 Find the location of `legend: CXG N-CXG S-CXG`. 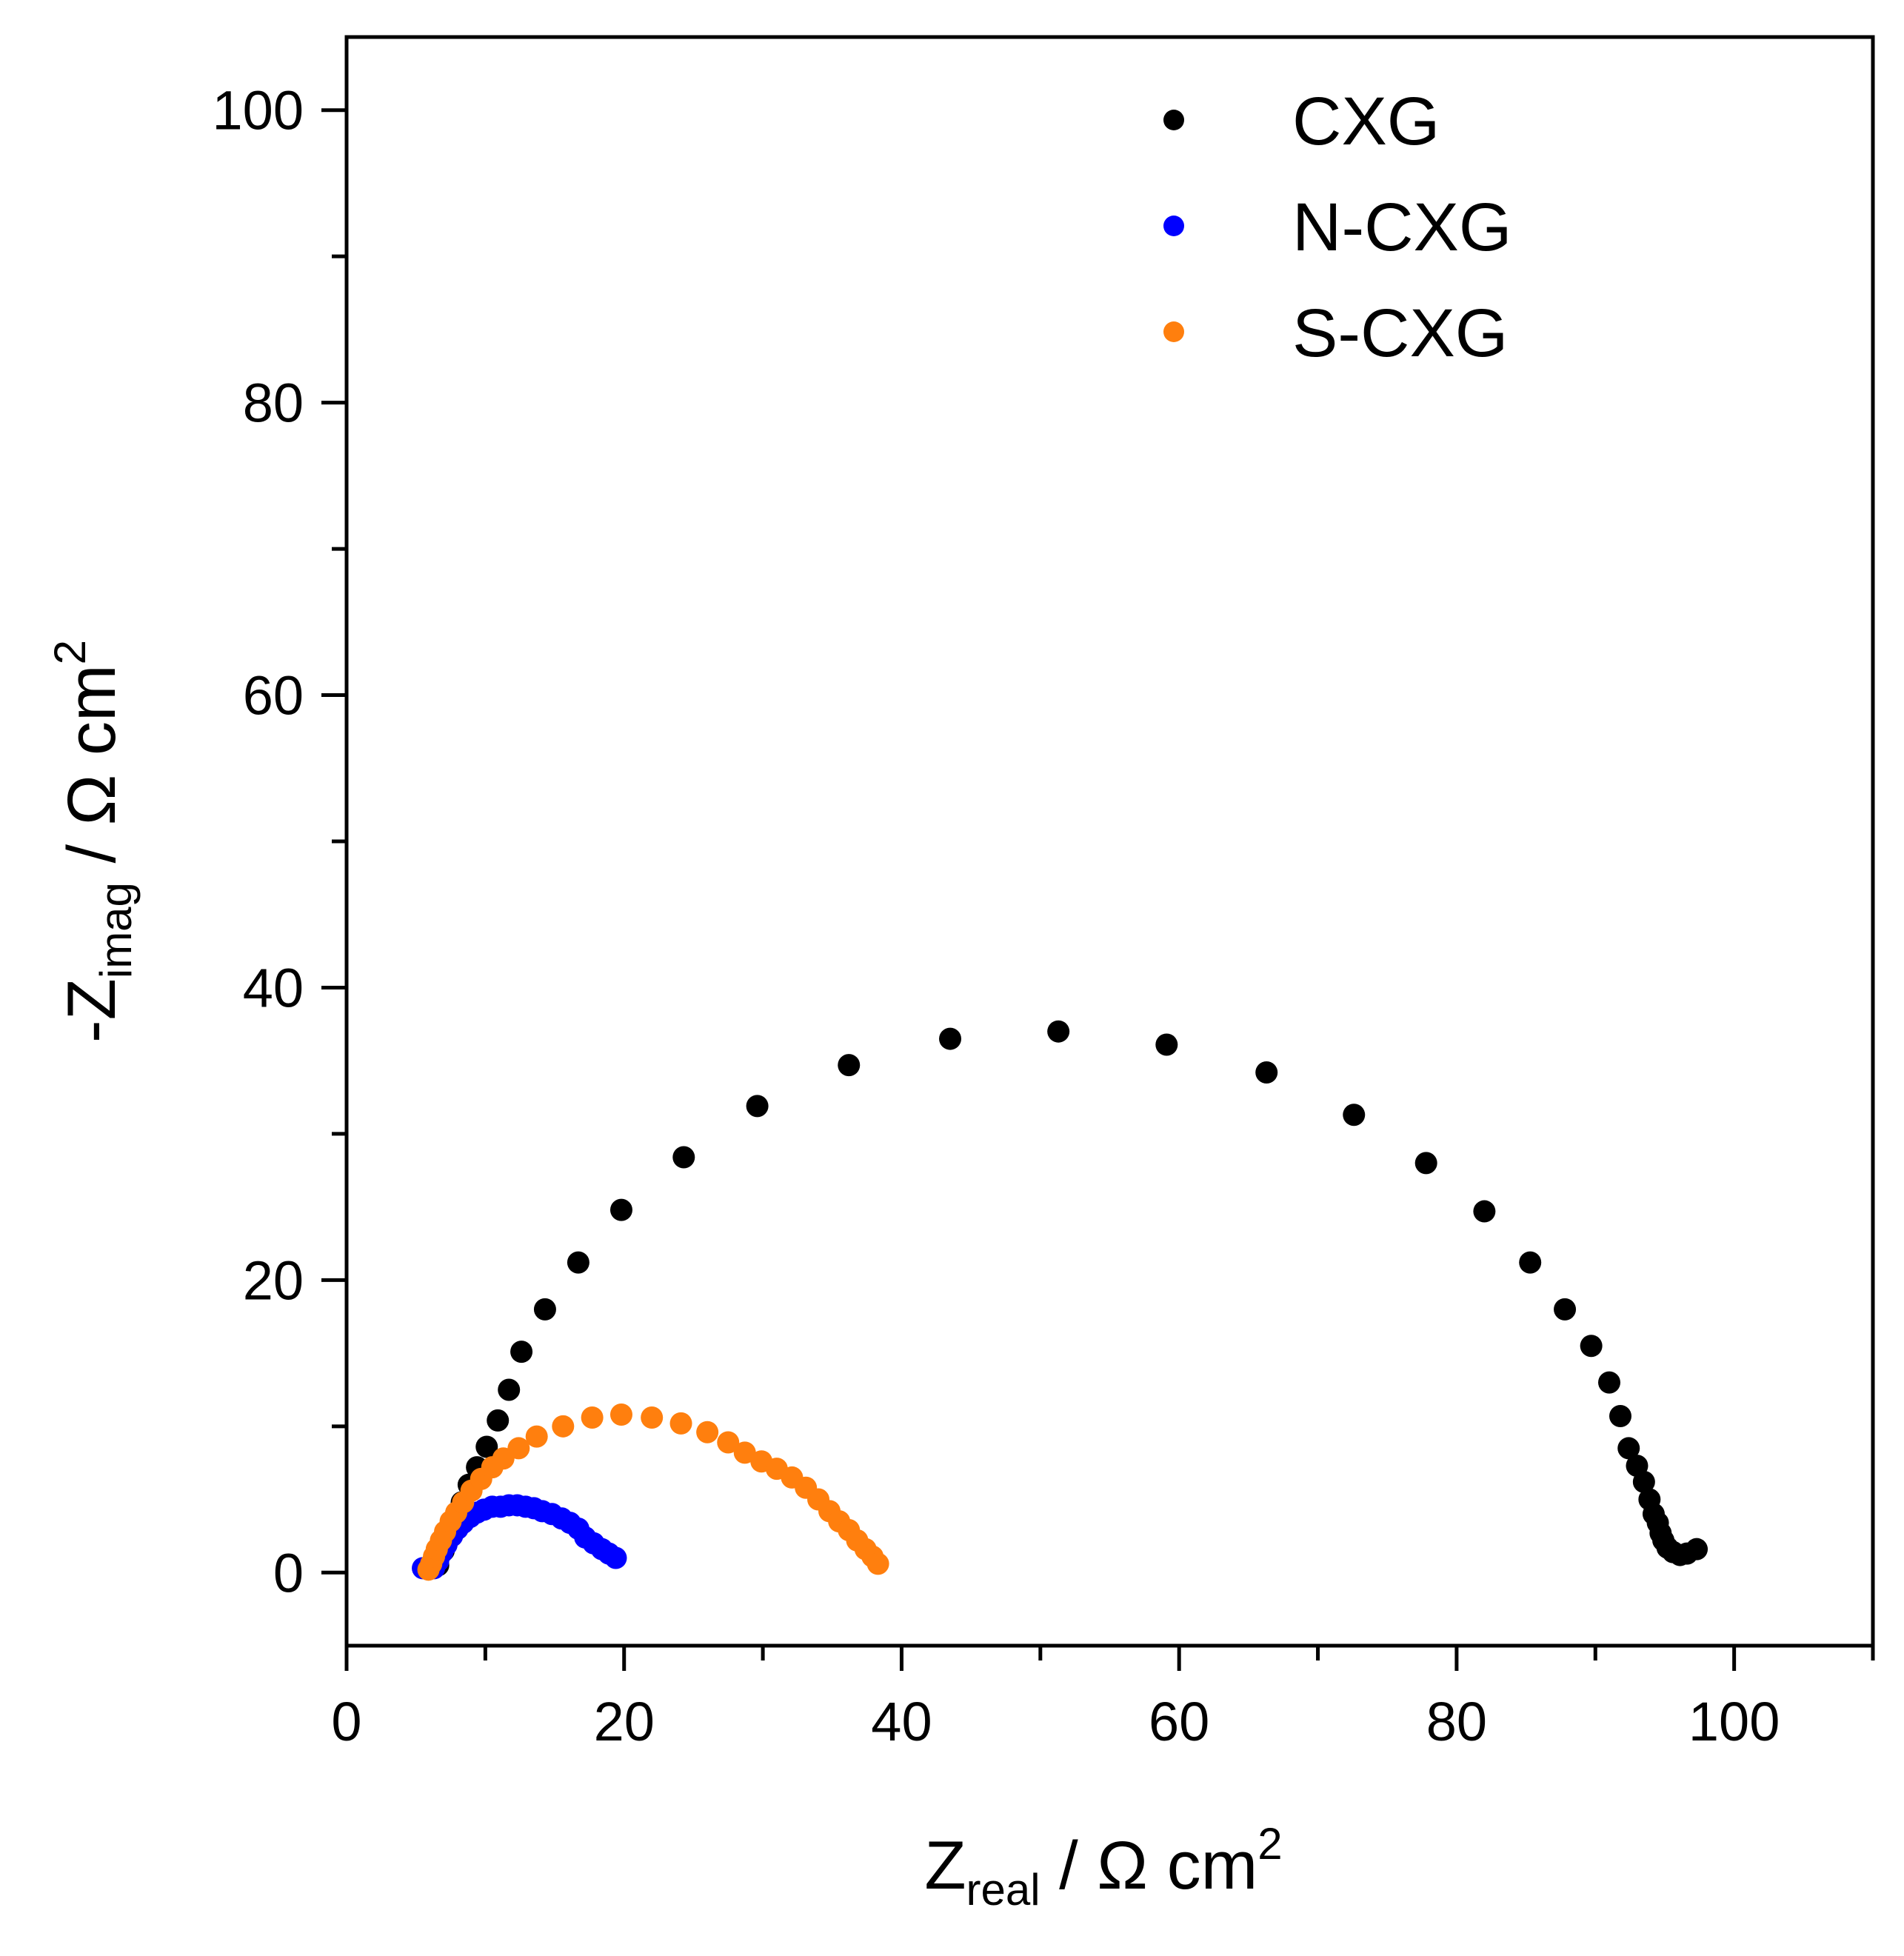

legend: CXG N-CXG S-CXG is located at coordinates (1337, 227).